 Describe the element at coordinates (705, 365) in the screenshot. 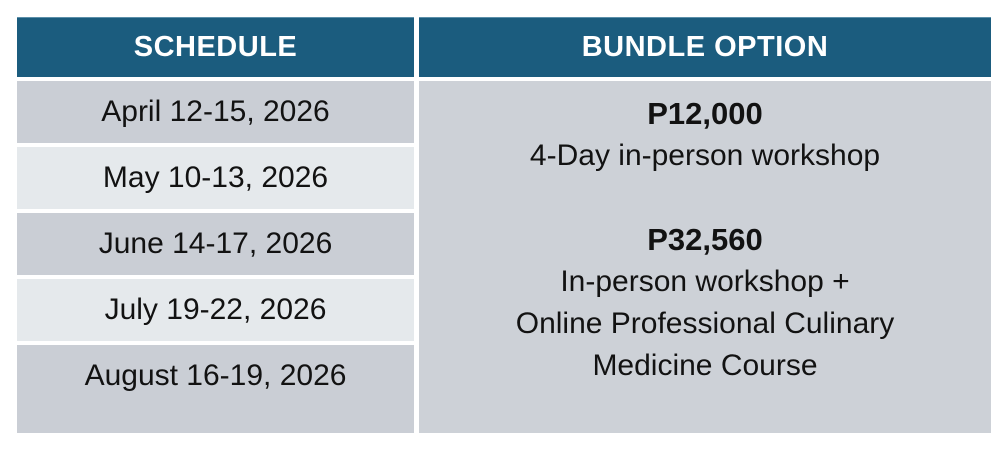

I see `bundle-description-line: Medicine Course` at that location.